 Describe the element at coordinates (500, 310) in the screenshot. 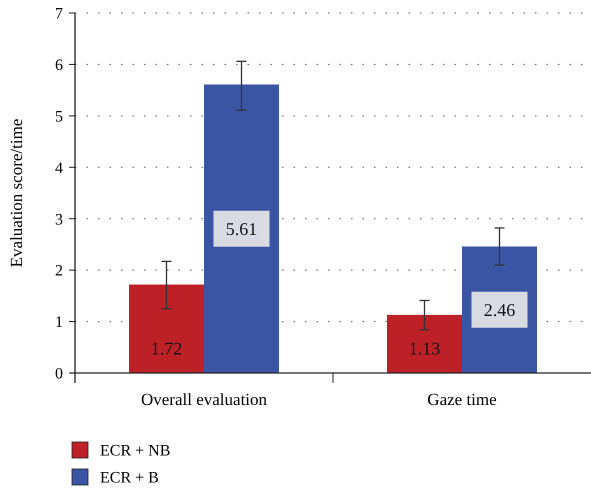

I see `data-label: 2.46` at that location.